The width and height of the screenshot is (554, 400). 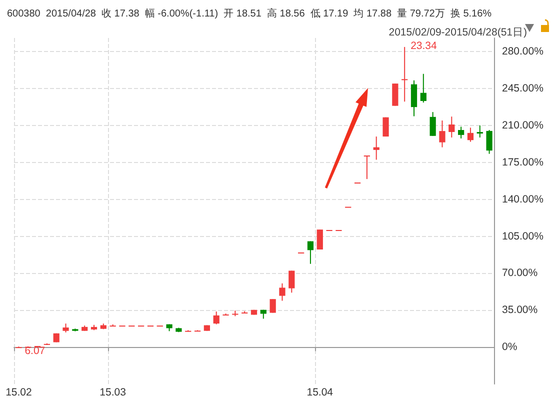 What do you see at coordinates (523, 162) in the screenshot?
I see `y-tick-label: 175.00%` at bounding box center [523, 162].